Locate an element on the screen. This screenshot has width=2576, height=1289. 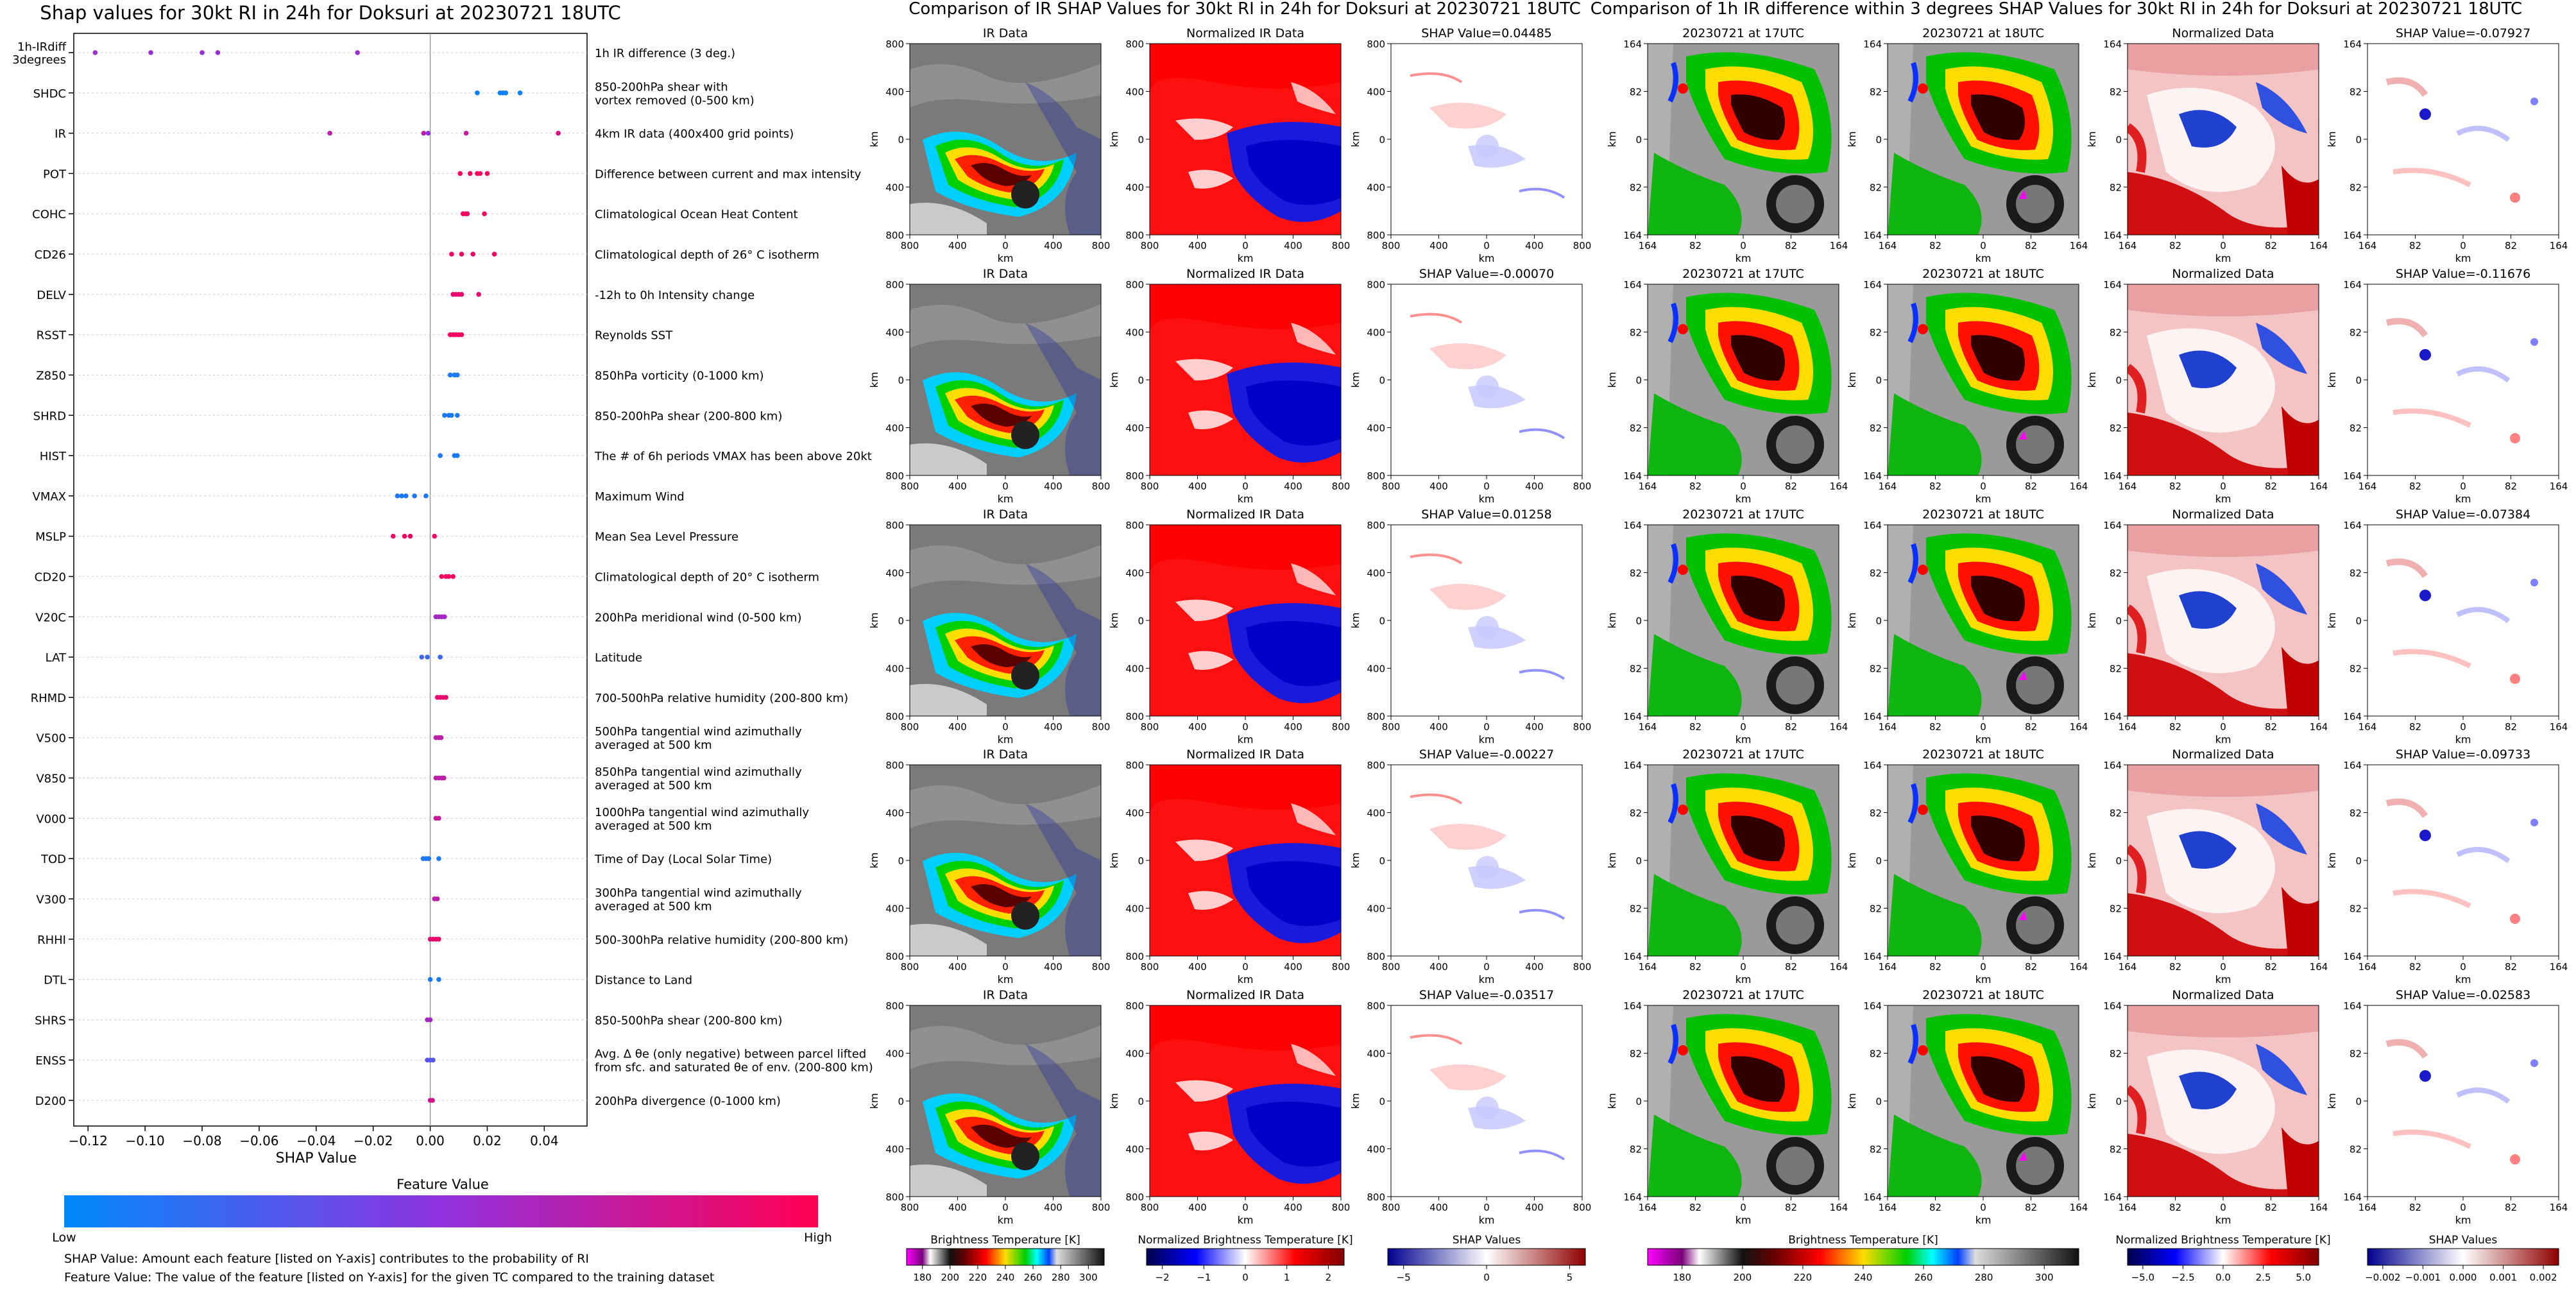
colorbar-label: Brightness Temperature [K] is located at coordinates (1863, 1241).